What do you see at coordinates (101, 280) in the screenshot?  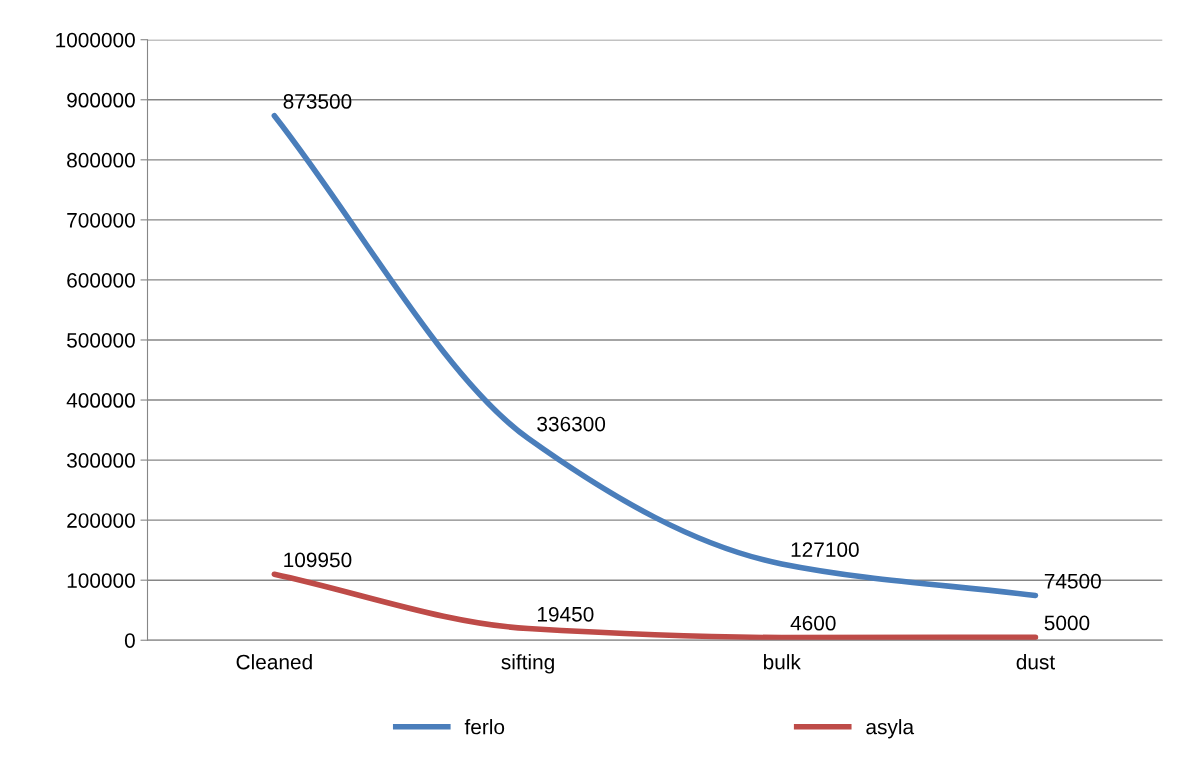 I see `y-tick-label: 600000` at bounding box center [101, 280].